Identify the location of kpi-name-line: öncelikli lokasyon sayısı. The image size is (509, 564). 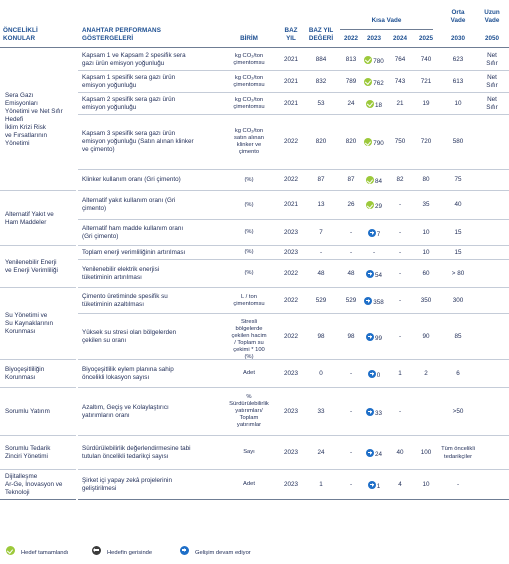
(116, 377).